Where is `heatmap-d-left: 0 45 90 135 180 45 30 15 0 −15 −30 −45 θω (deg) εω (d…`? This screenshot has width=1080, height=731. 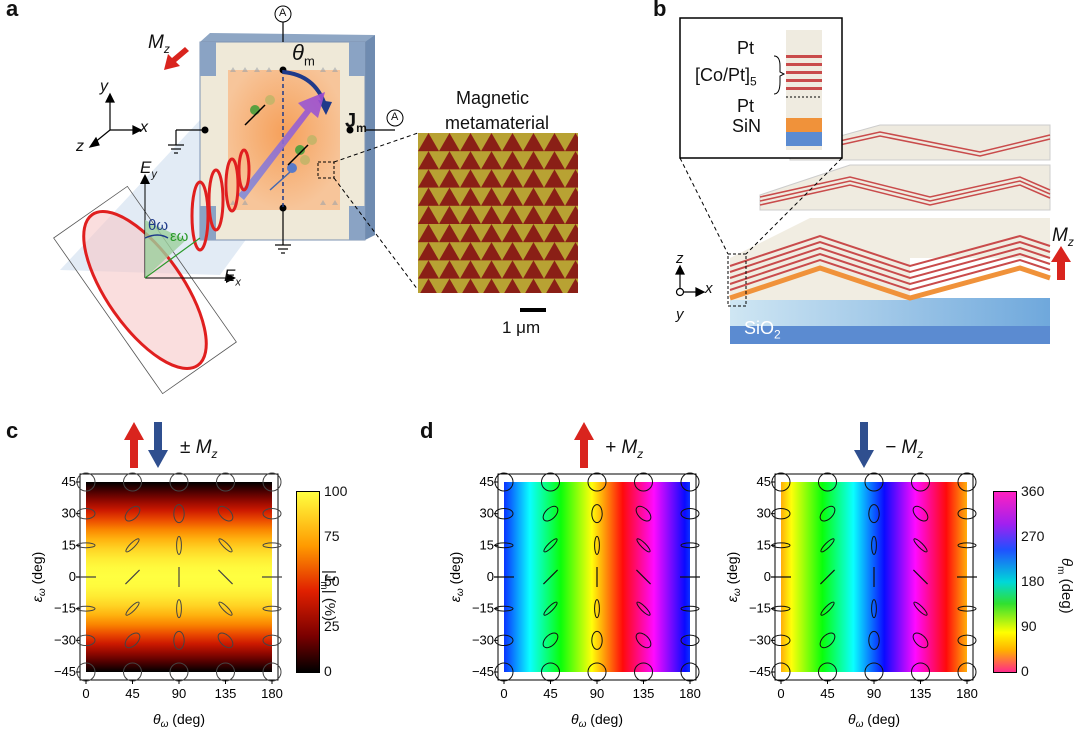
heatmap-d-left: 0 45 90 135 180 45 30 15 0 −15 −30 −45 θω (deg) εω (d… is located at coordinates (574, 601).